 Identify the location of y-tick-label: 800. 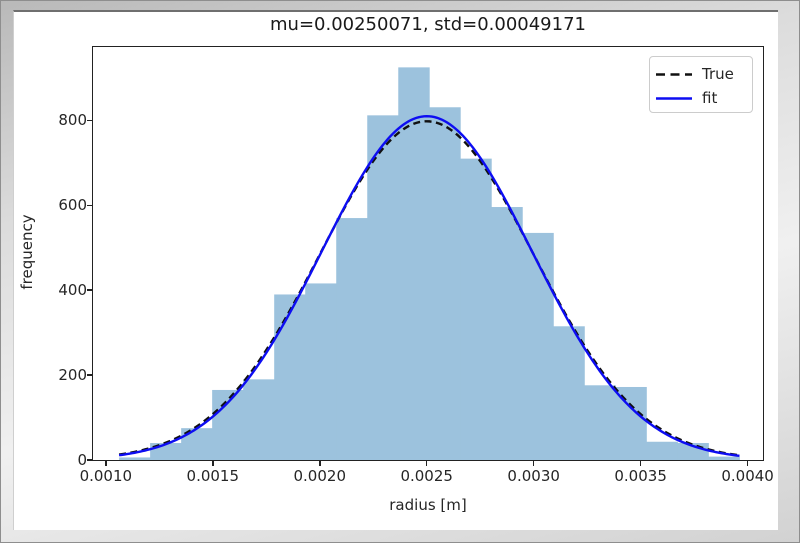
(72, 120).